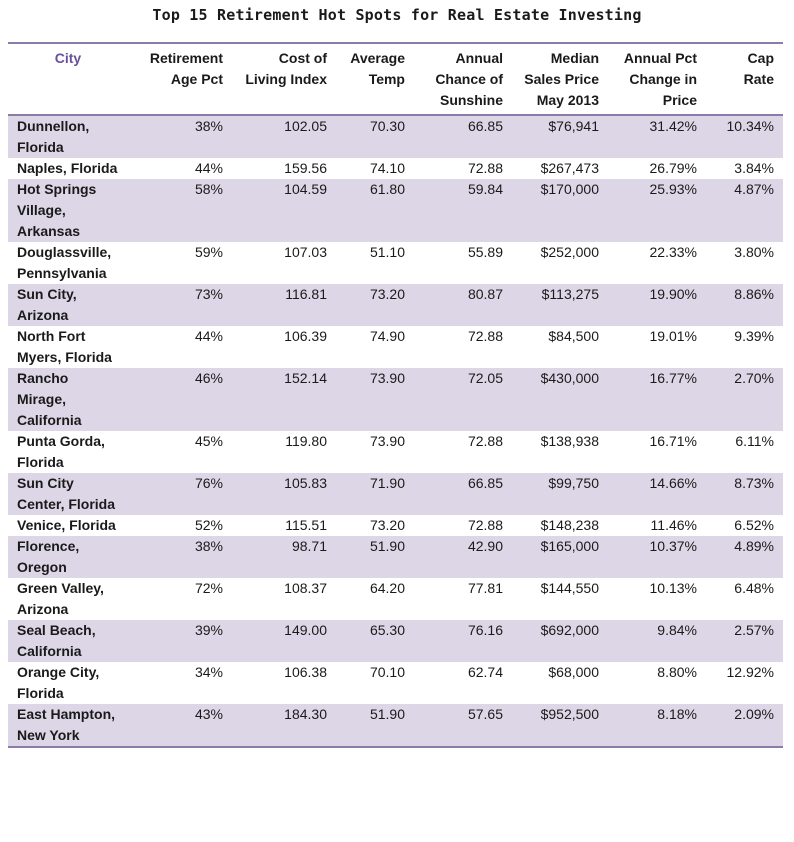 This screenshot has width=794, height=842. Describe the element at coordinates (754, 294) in the screenshot. I see `cell-cap-rate: 8.86%` at that location.